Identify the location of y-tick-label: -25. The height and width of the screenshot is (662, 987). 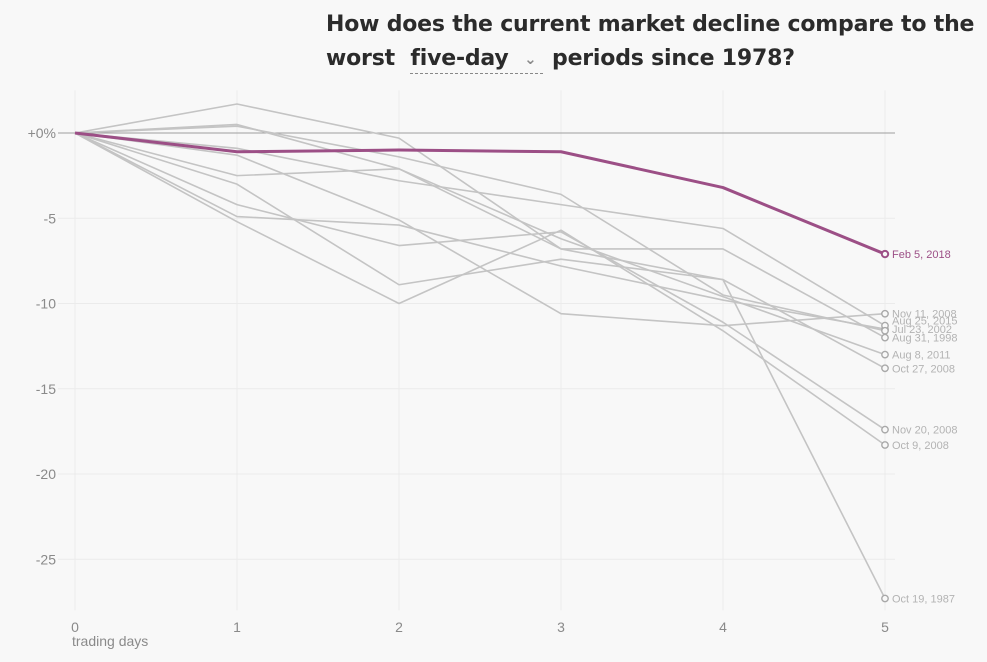
(46, 559).